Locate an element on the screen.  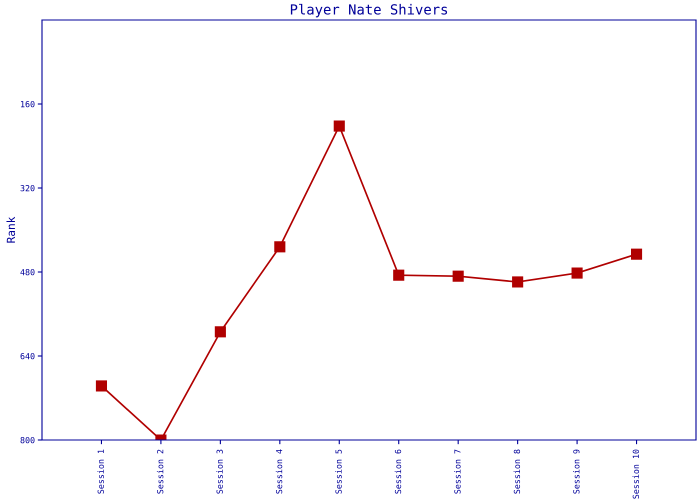
x-tick-label: Session 6 is located at coordinates (398, 472).